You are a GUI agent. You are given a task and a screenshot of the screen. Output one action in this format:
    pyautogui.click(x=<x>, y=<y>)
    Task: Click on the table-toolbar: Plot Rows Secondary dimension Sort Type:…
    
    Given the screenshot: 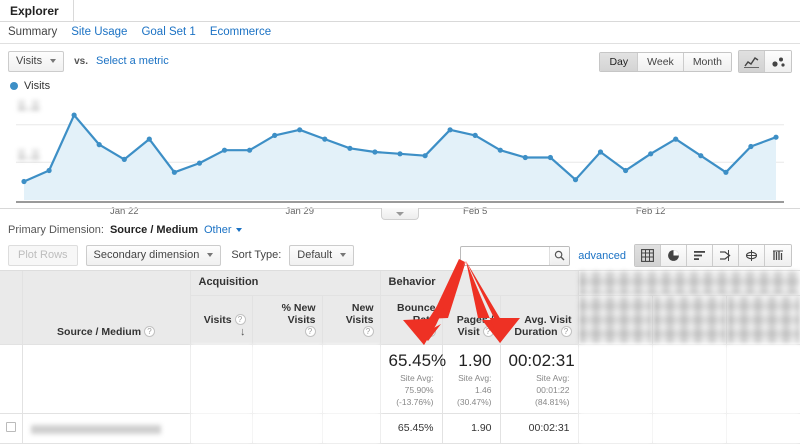 What is the action you would take?
    pyautogui.click(x=400, y=255)
    